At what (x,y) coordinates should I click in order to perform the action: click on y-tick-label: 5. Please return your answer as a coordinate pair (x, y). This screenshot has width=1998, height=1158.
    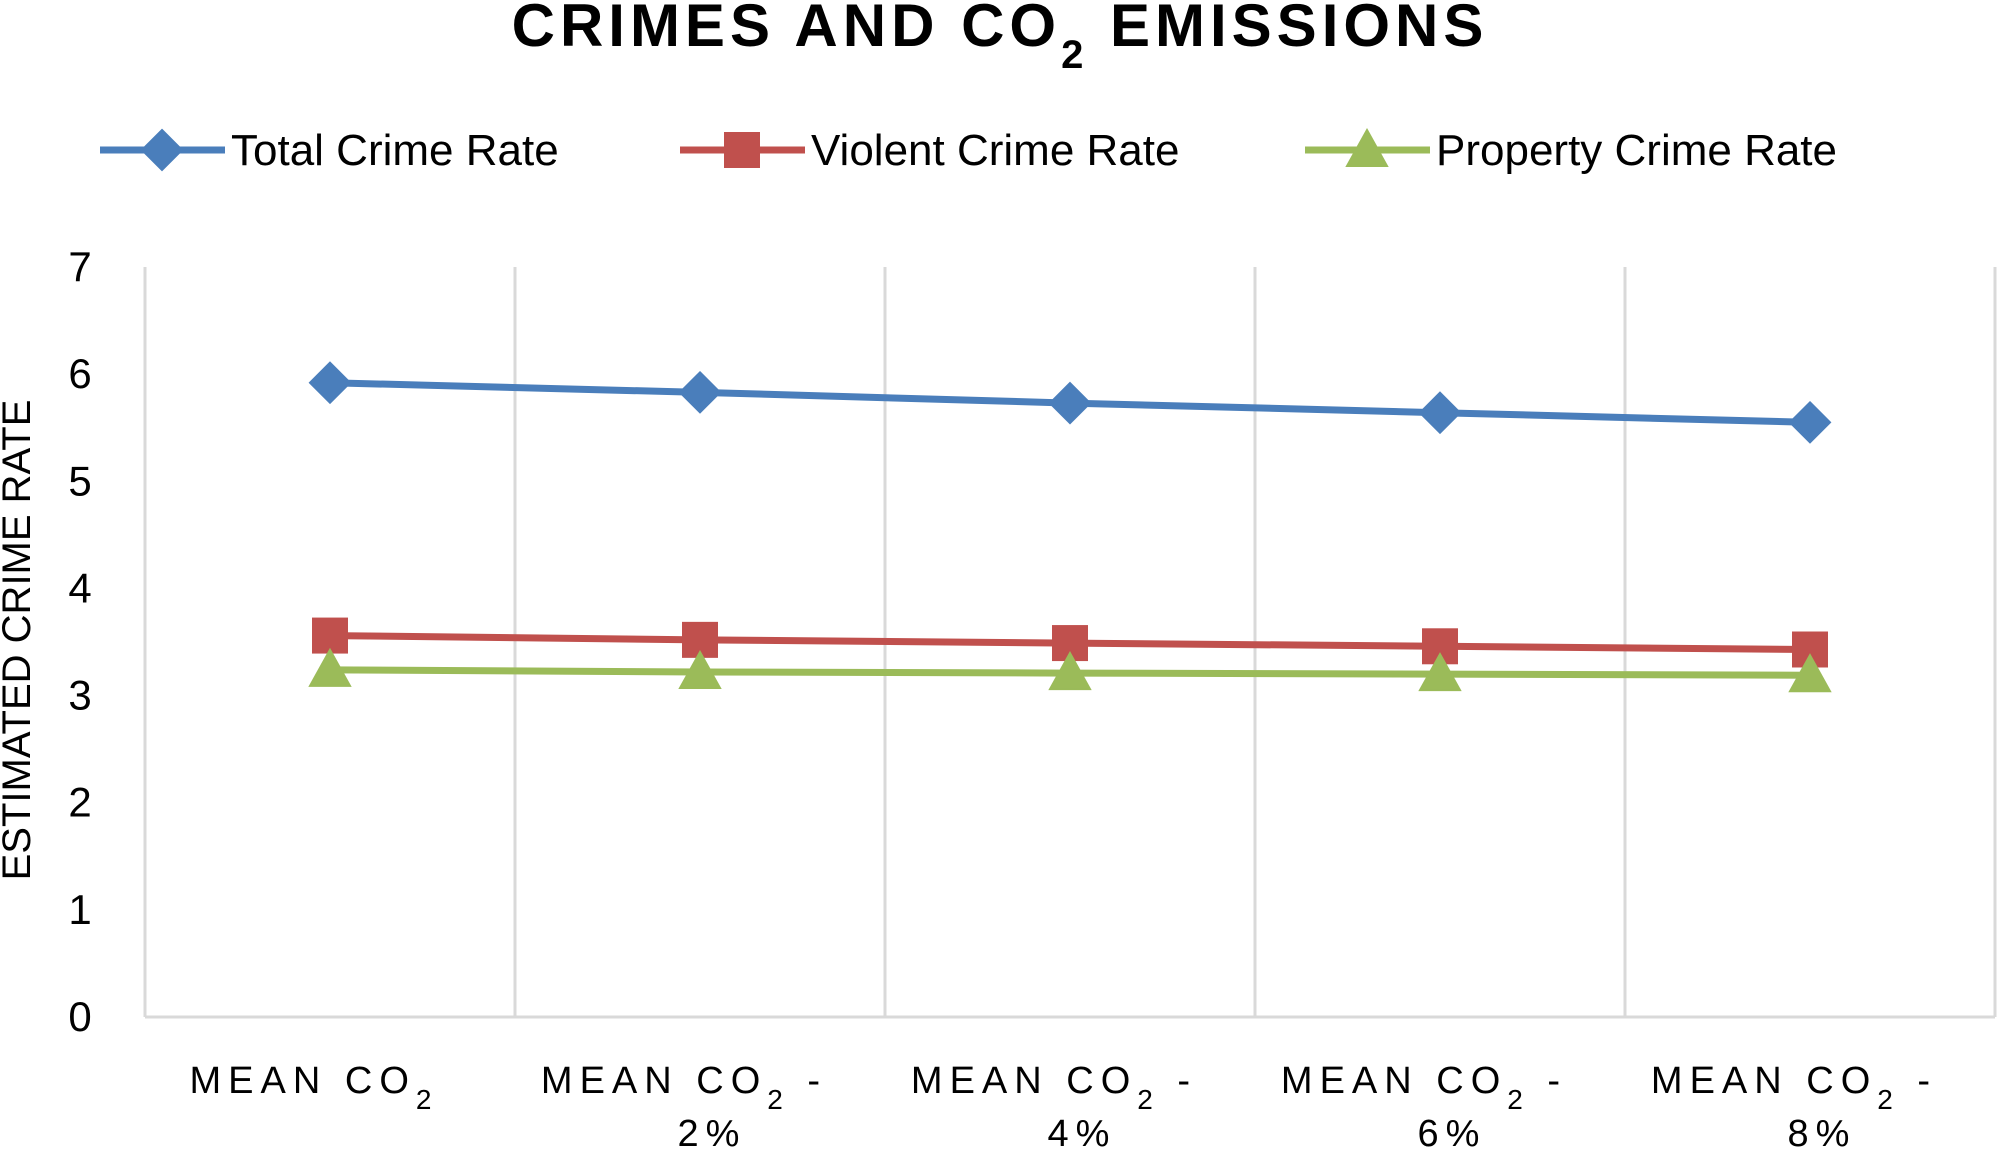
    Looking at the image, I should click on (79, 480).